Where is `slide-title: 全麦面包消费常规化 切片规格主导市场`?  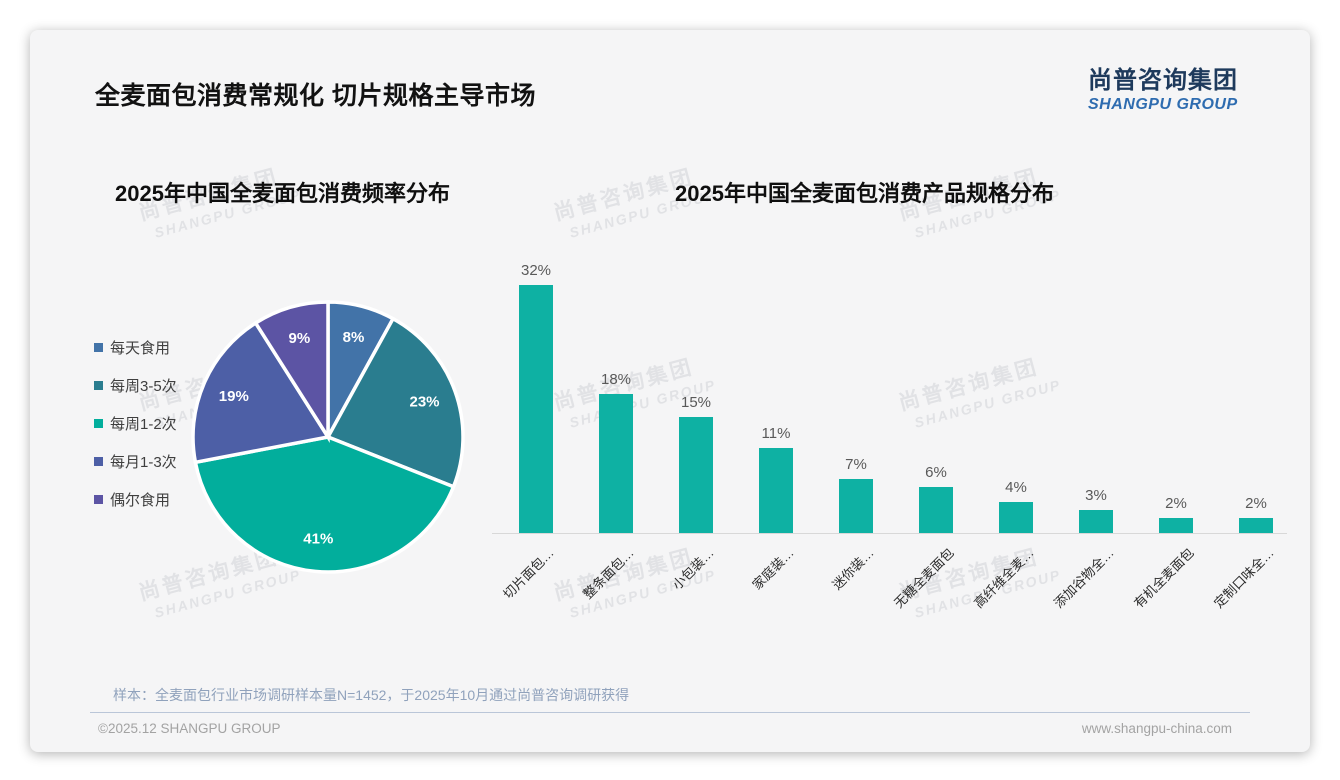 slide-title: 全麦面包消费常规化 切片规格主导市场 is located at coordinates (315, 96).